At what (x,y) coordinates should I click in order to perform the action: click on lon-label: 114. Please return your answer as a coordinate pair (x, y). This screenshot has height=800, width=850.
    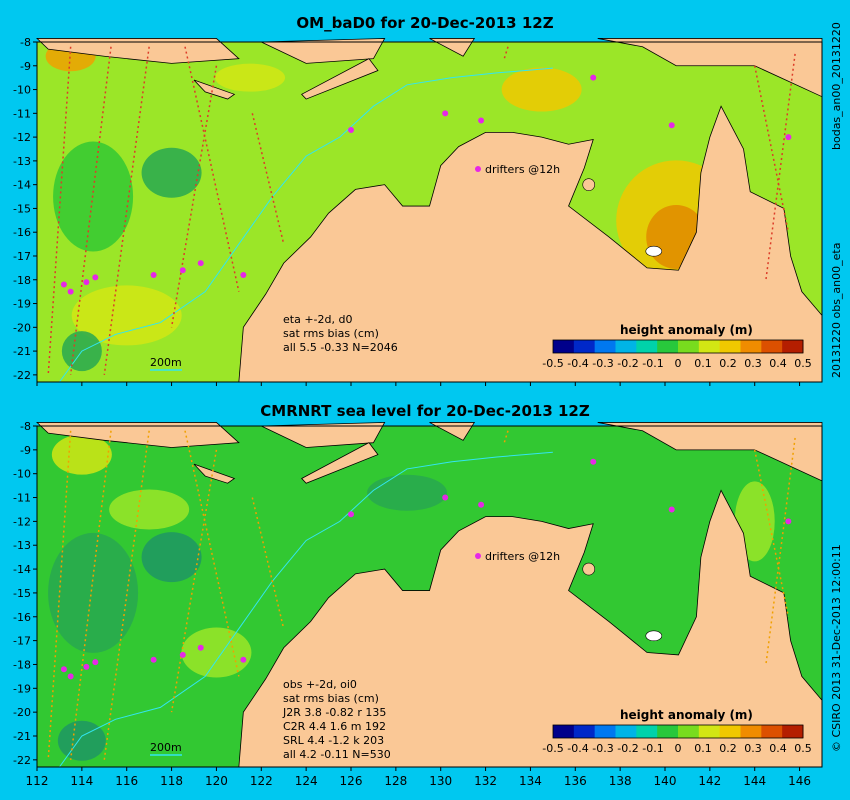
    Looking at the image, I should click on (81, 781).